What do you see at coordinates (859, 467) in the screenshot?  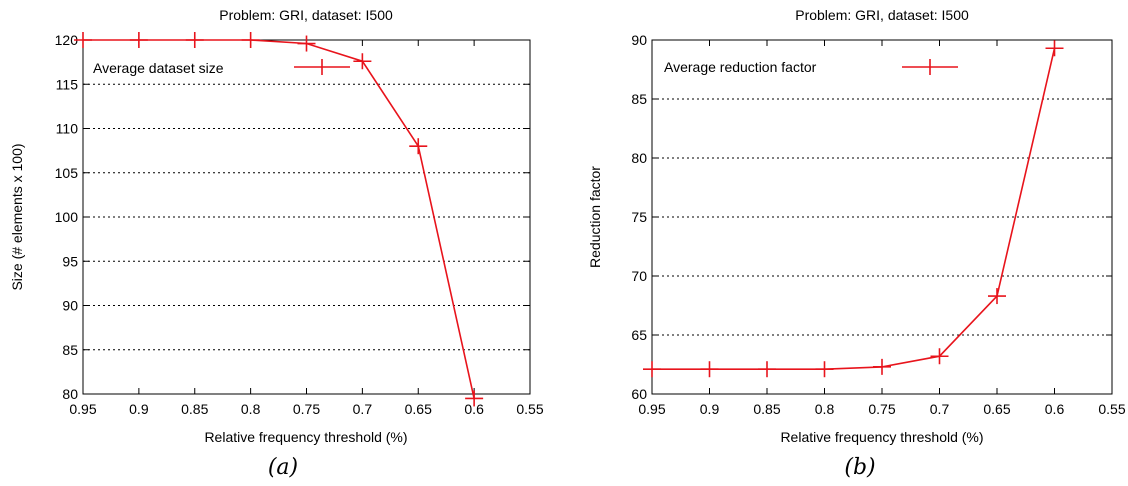 I see `figure-caption: (b)` at bounding box center [859, 467].